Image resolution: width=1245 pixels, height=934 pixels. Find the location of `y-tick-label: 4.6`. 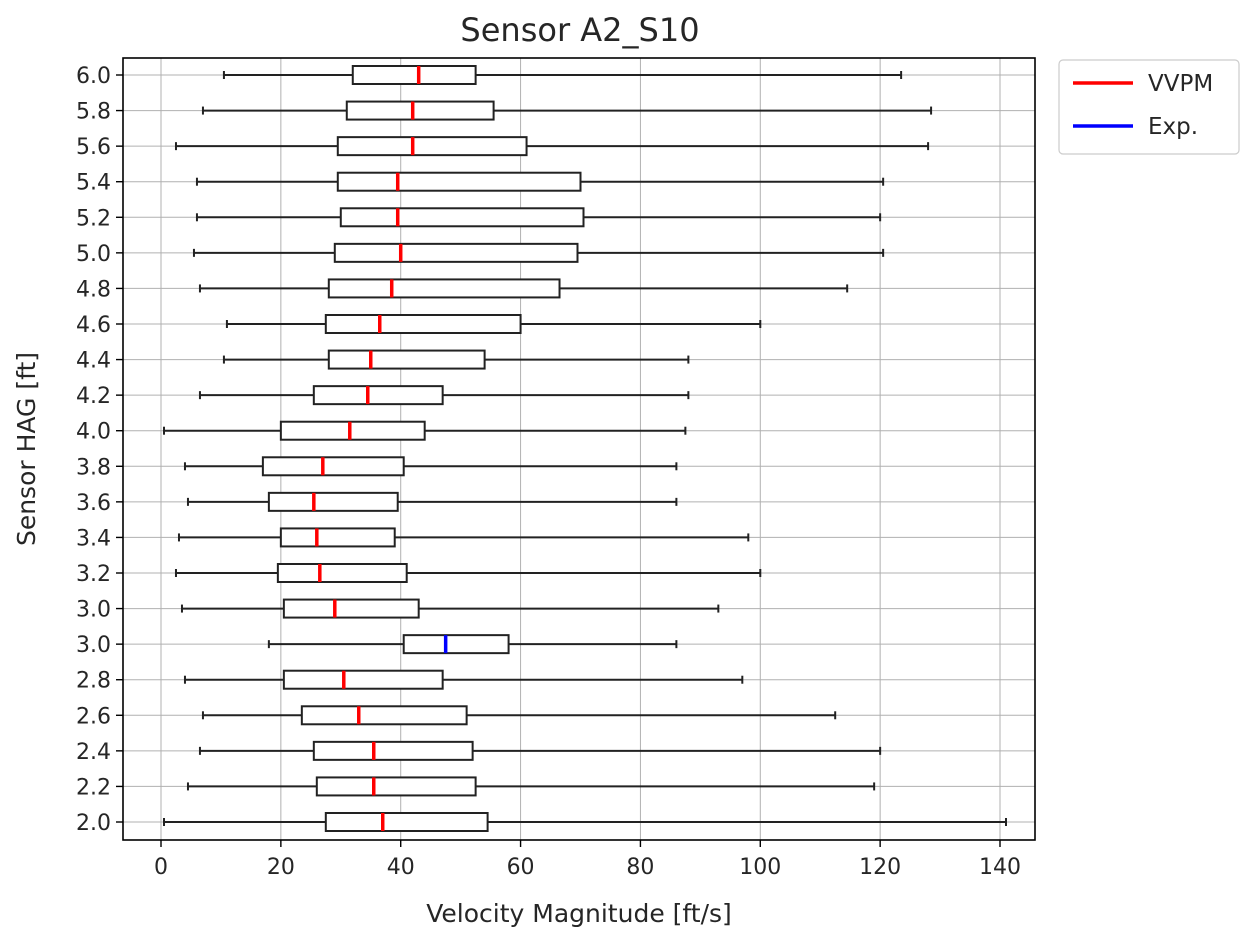

y-tick-label: 4.6 is located at coordinates (93, 325).